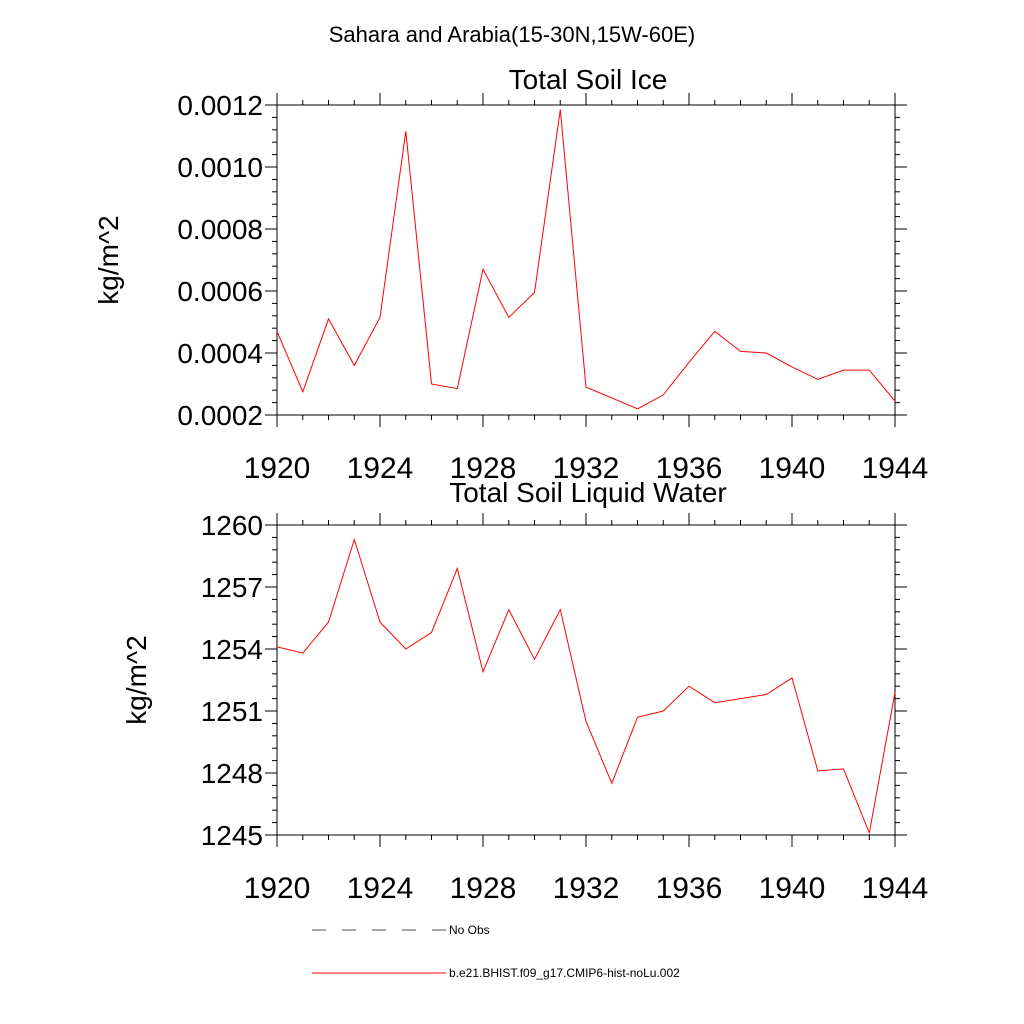 The height and width of the screenshot is (1024, 1024). Describe the element at coordinates (220, 353) in the screenshot. I see `y-tick-label: 0.0004` at that location.